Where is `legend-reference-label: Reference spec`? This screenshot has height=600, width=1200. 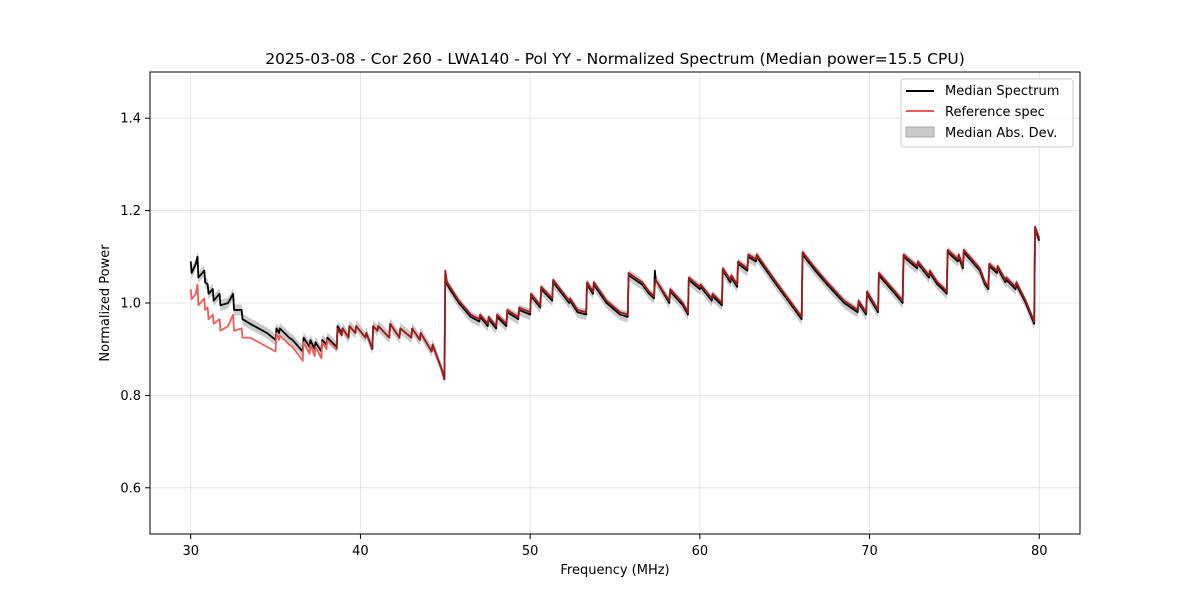 legend-reference-label: Reference spec is located at coordinates (995, 112).